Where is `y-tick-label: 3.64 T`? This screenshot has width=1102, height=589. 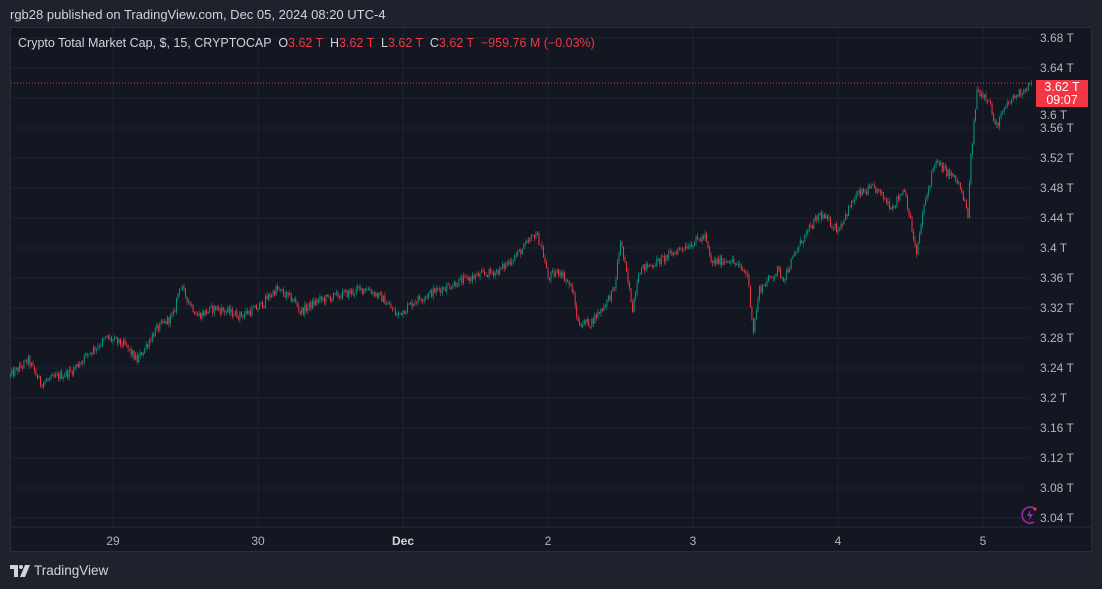
y-tick-label: 3.64 T is located at coordinates (1057, 68).